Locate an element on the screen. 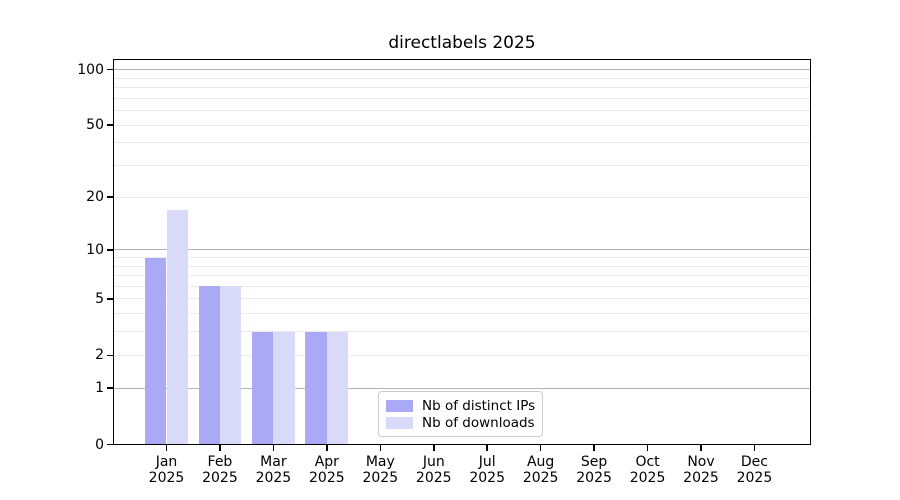  legend-item: Nb of distinct IPs is located at coordinates (461, 405).